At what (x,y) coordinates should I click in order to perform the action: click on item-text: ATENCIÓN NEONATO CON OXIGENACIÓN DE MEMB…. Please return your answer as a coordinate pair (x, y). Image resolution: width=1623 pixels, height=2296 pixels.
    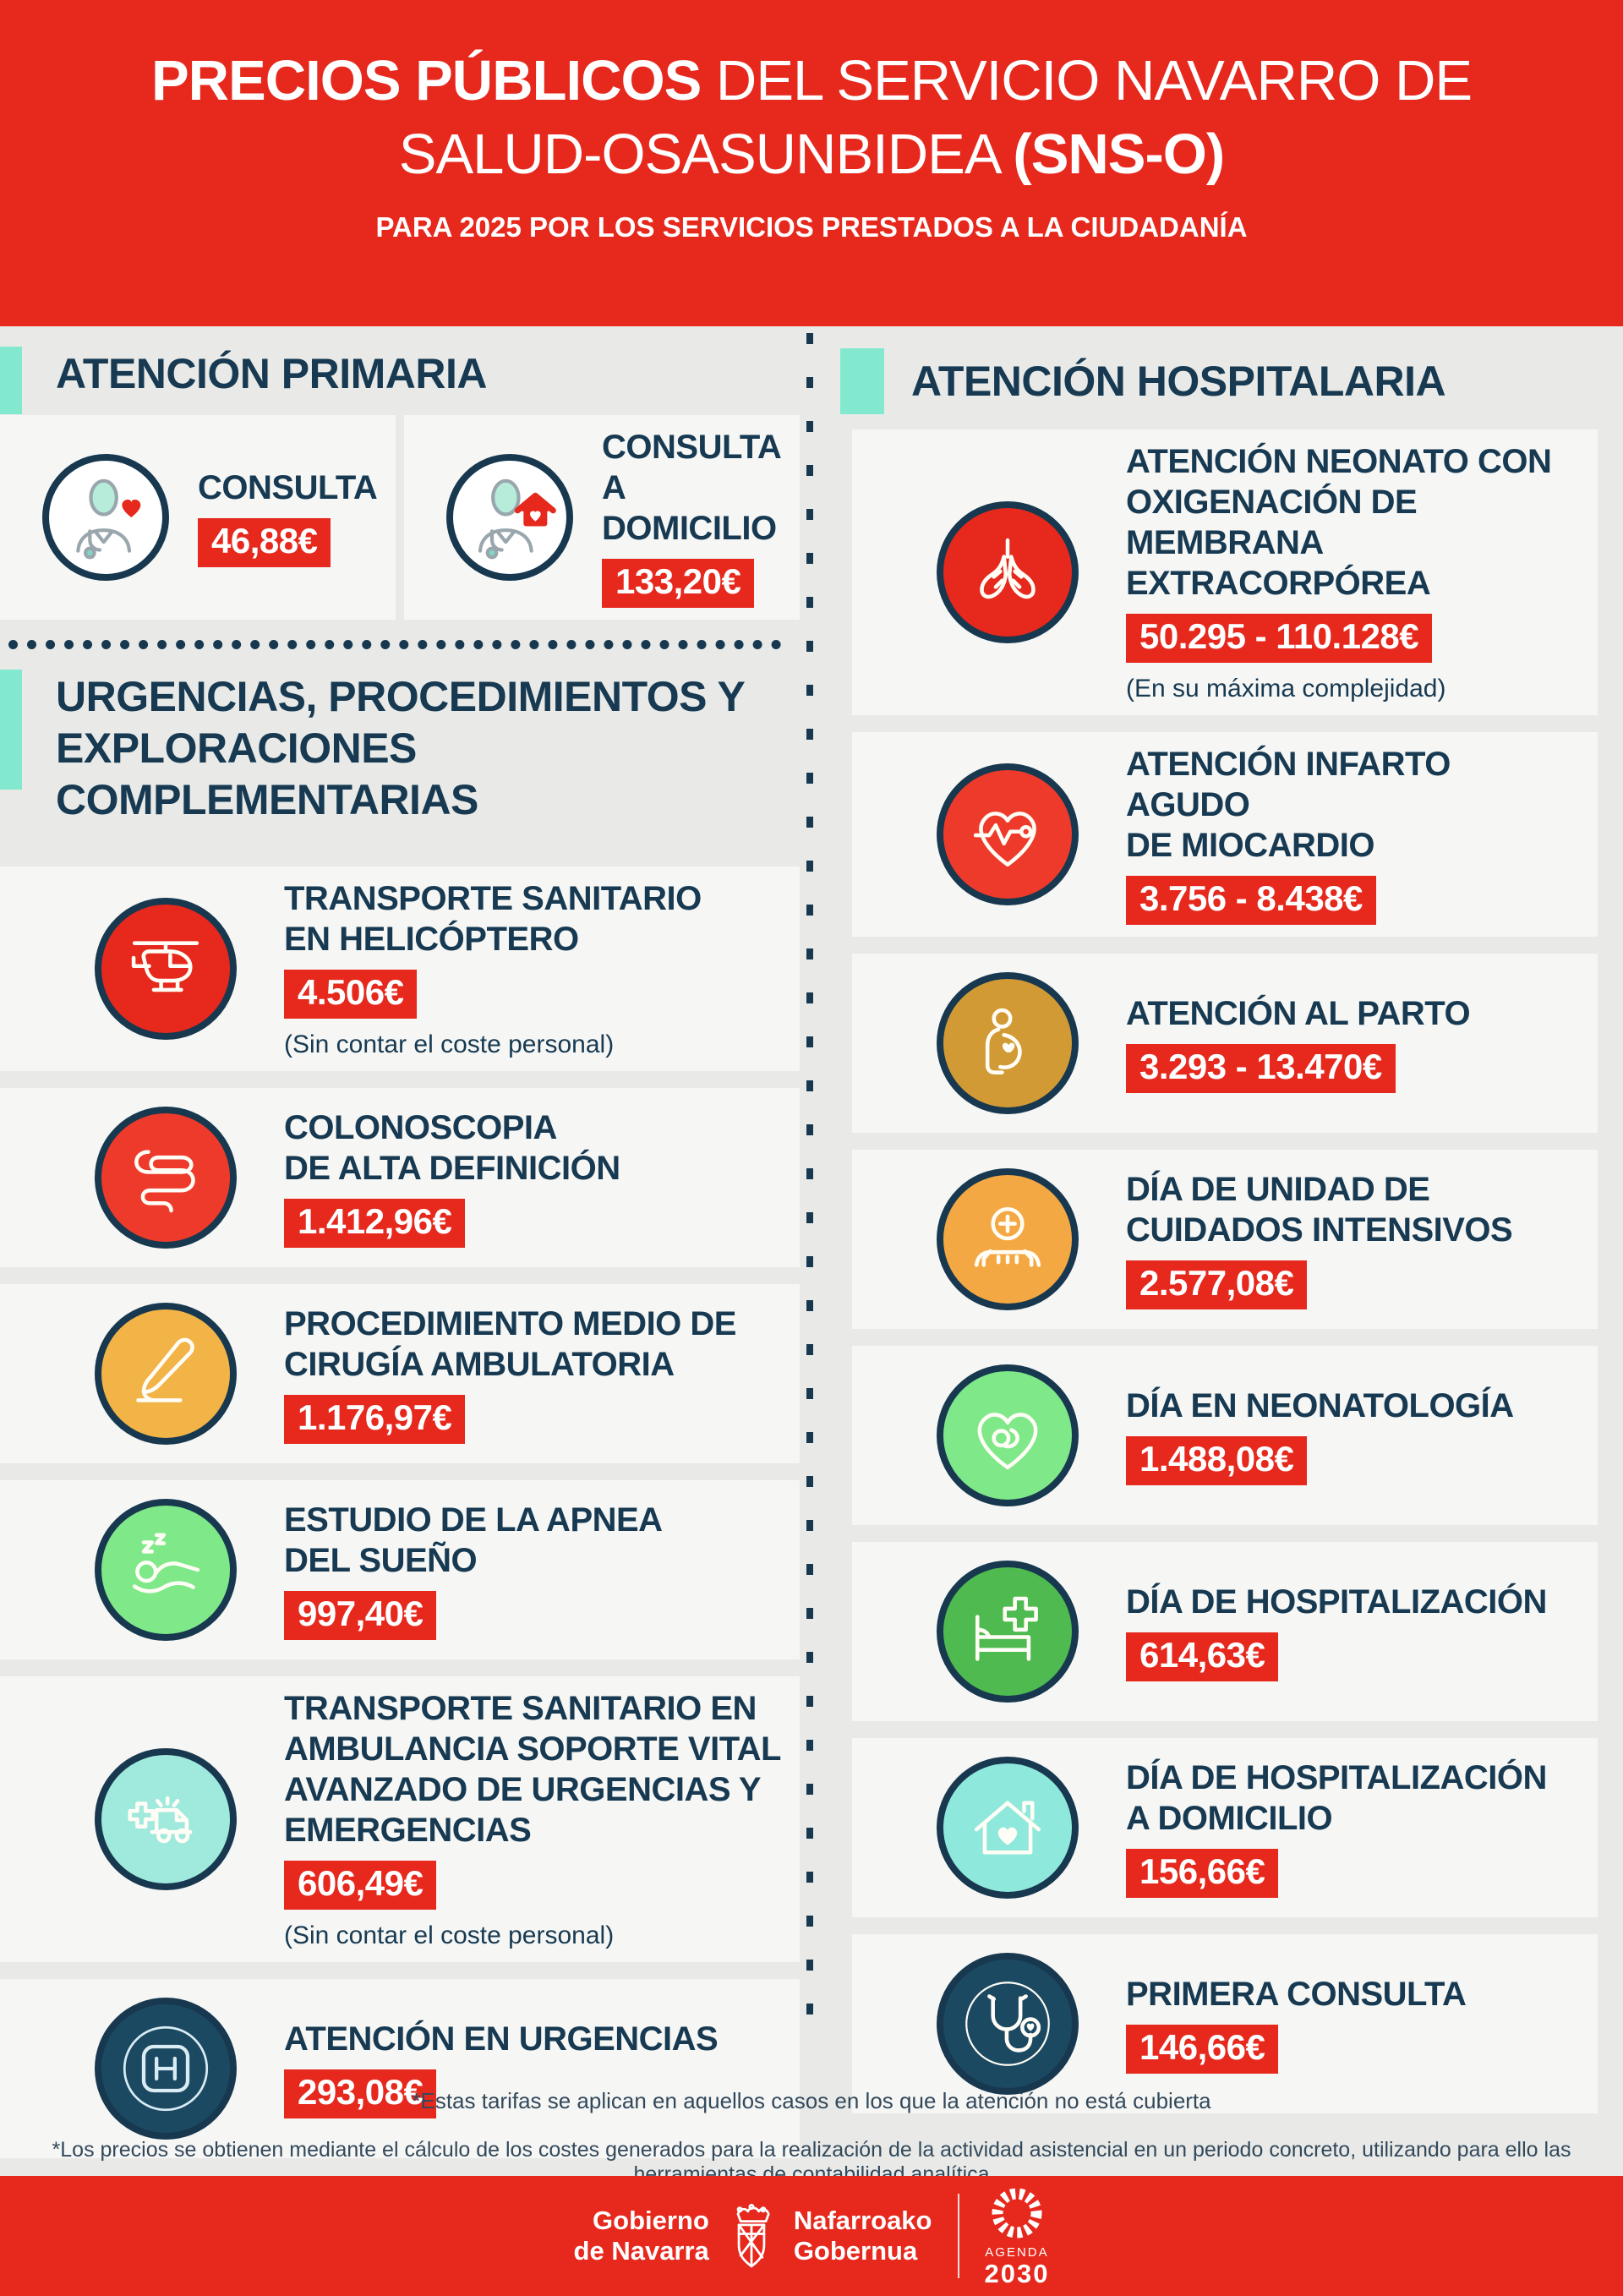
    Looking at the image, I should click on (1354, 572).